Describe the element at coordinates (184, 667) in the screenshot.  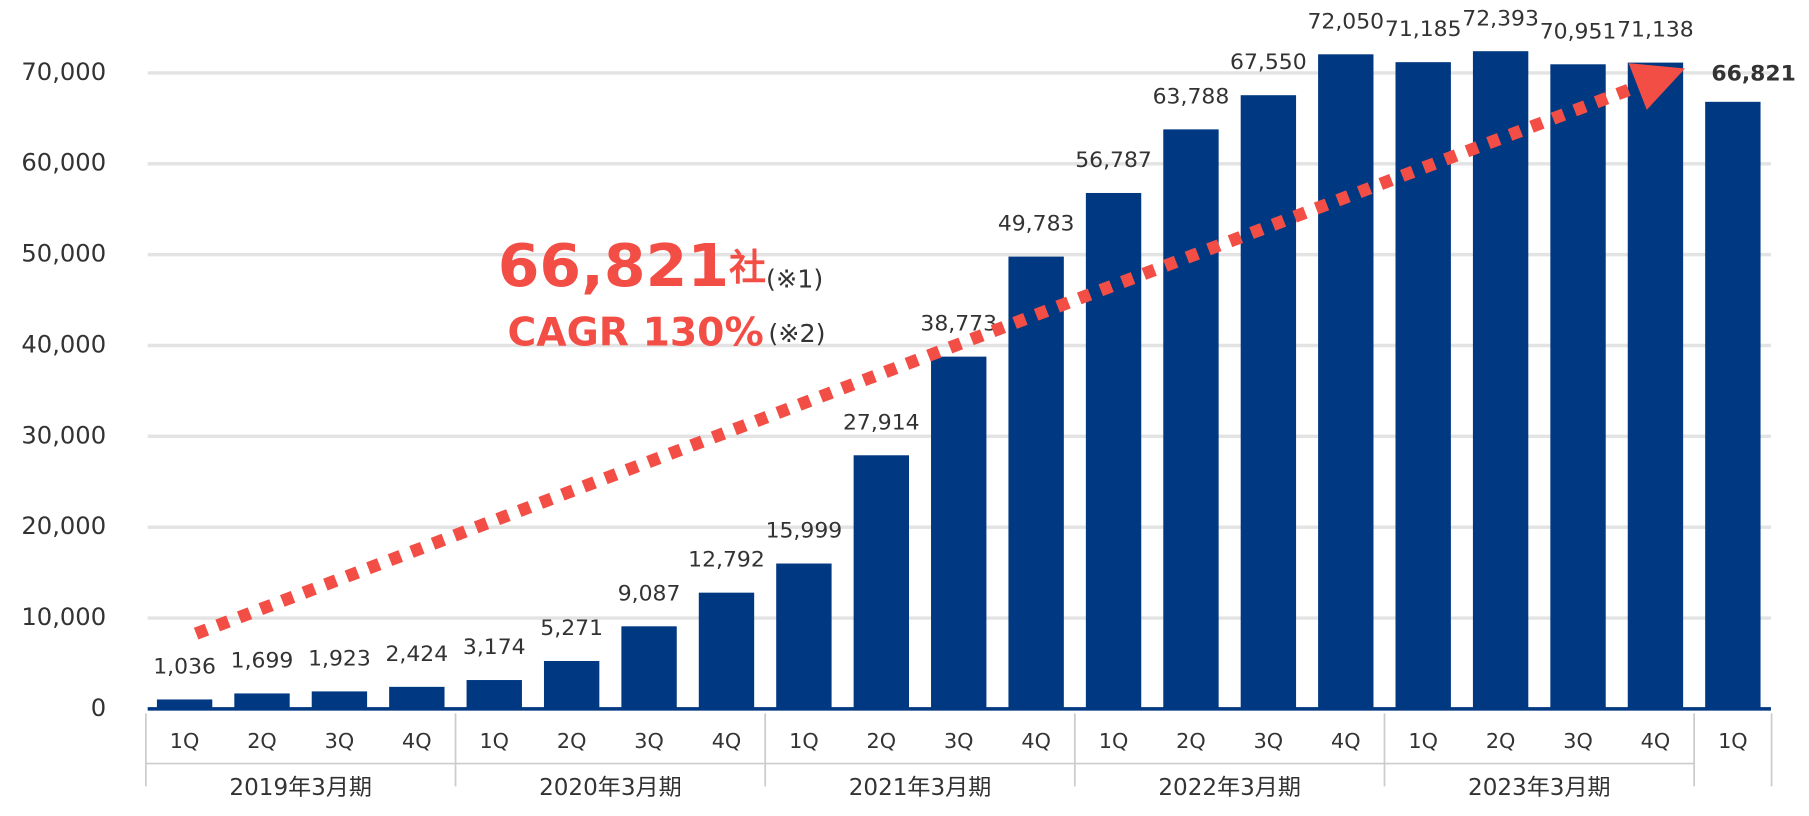
I see `value-label: 1,036` at that location.